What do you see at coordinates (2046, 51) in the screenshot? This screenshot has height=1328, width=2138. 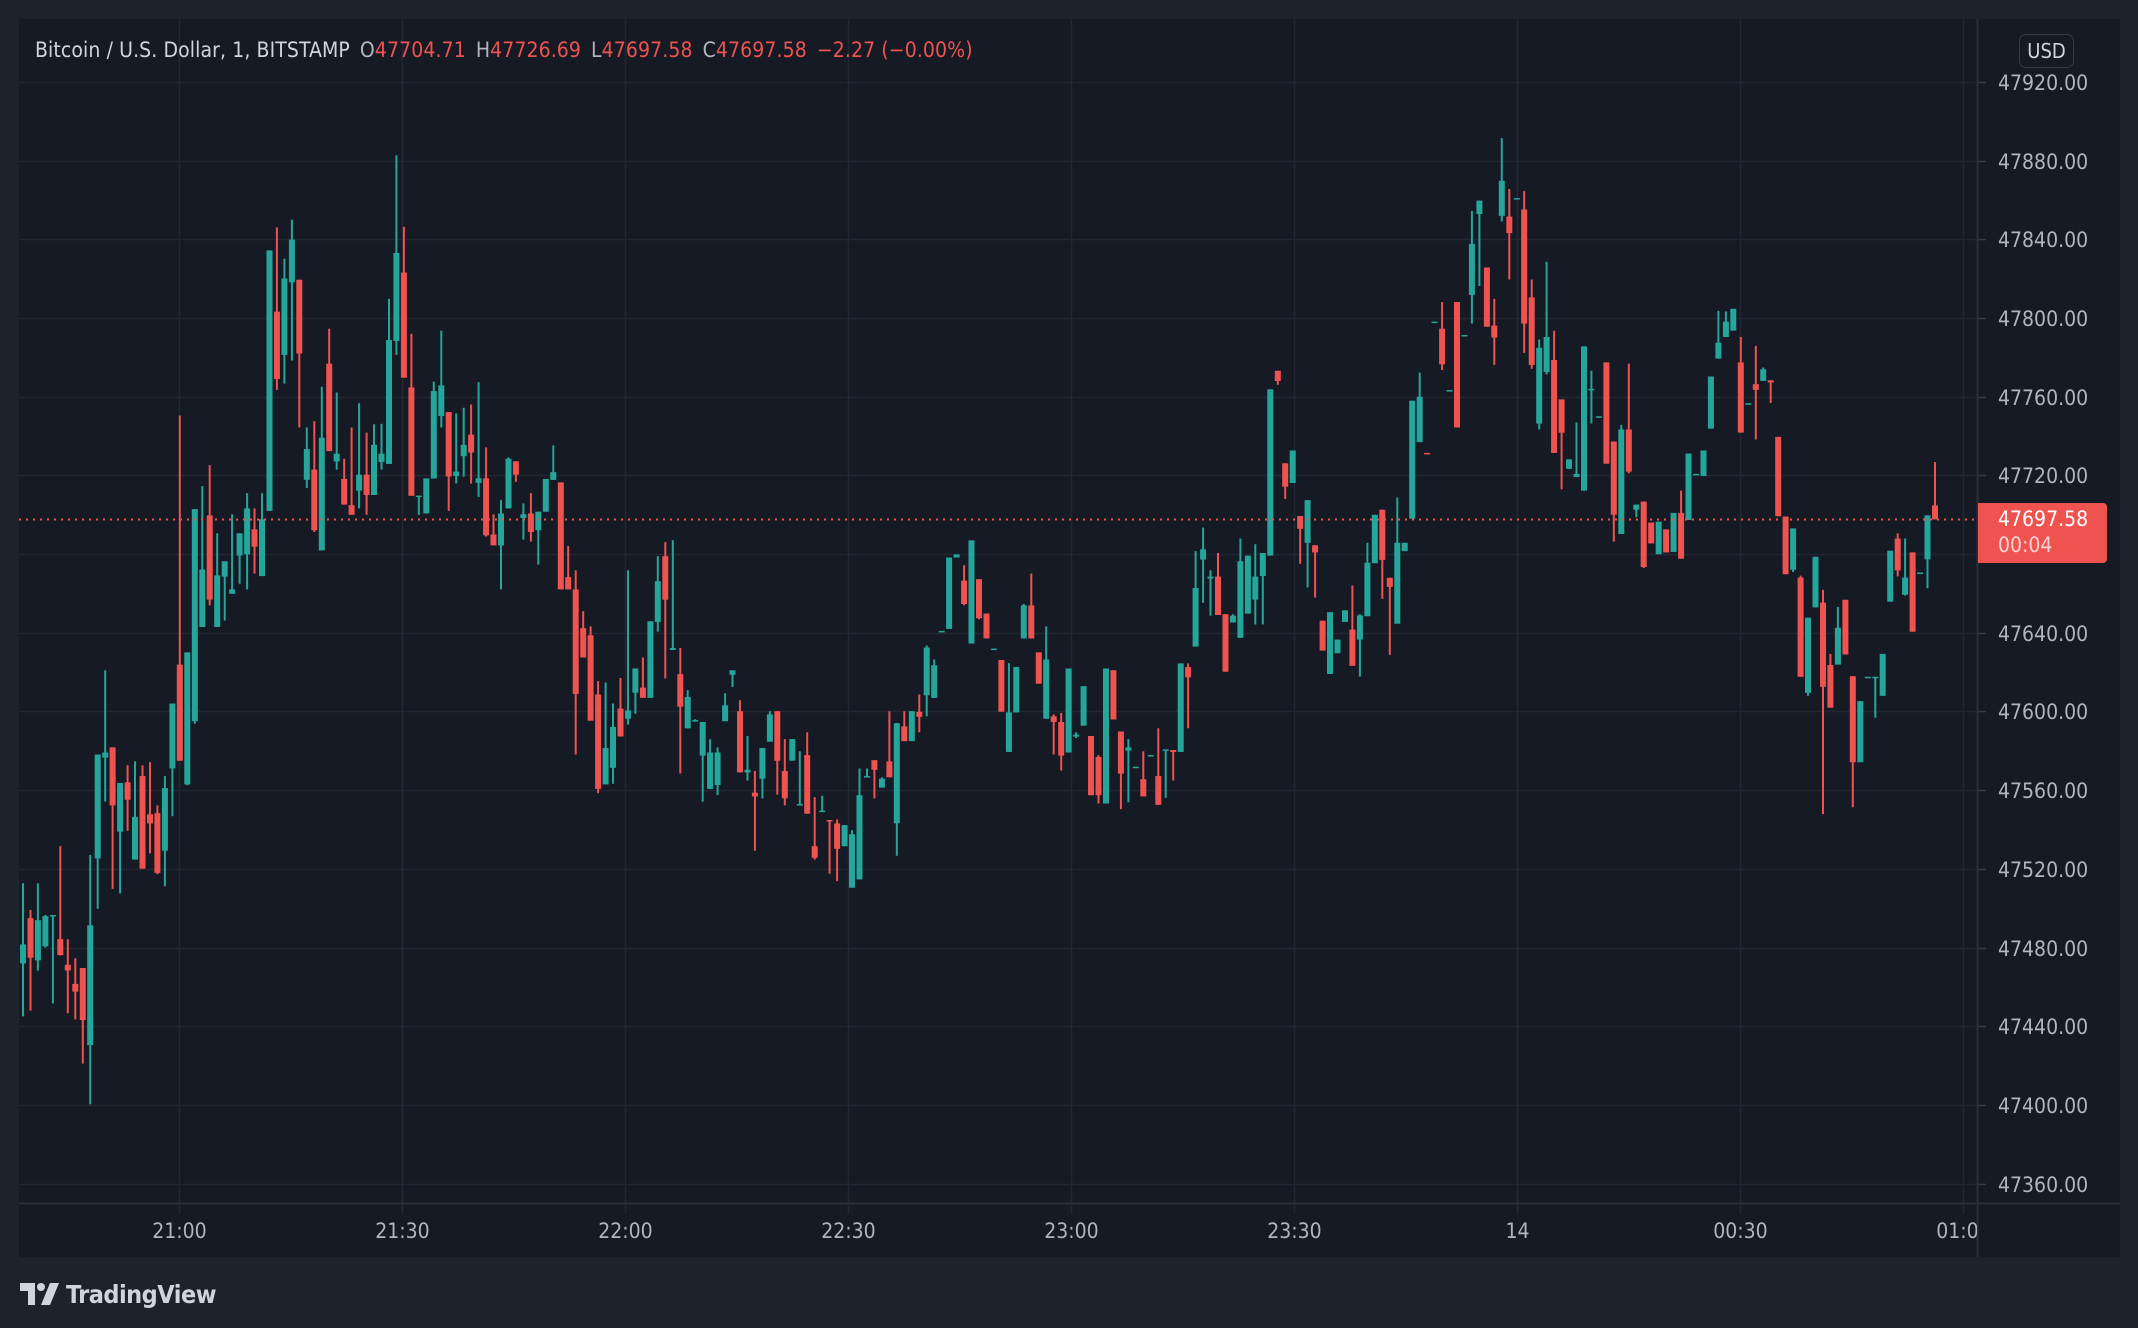 I see `currency-button: USD` at bounding box center [2046, 51].